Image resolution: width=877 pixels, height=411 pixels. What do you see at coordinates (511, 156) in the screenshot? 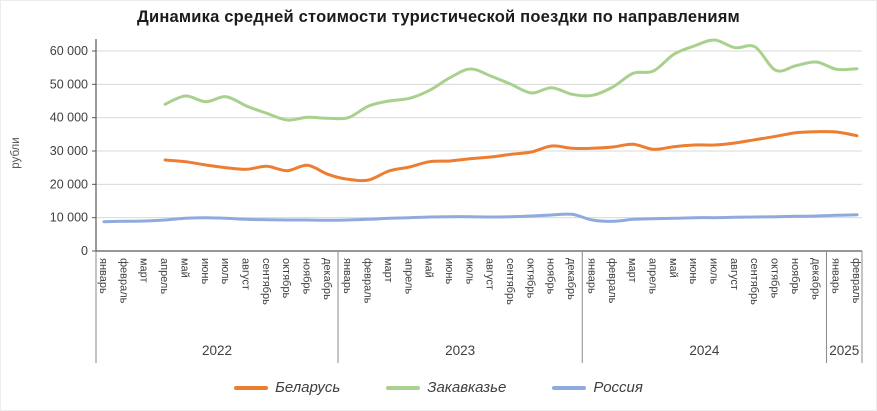
I see `series-line-belarus` at bounding box center [511, 156].